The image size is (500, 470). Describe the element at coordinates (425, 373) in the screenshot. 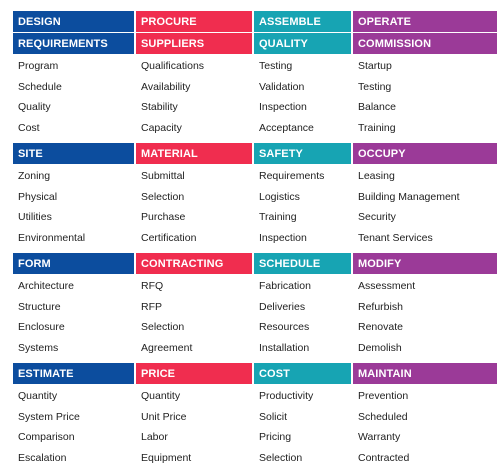

I see `section-header: MAINTAIN` at that location.